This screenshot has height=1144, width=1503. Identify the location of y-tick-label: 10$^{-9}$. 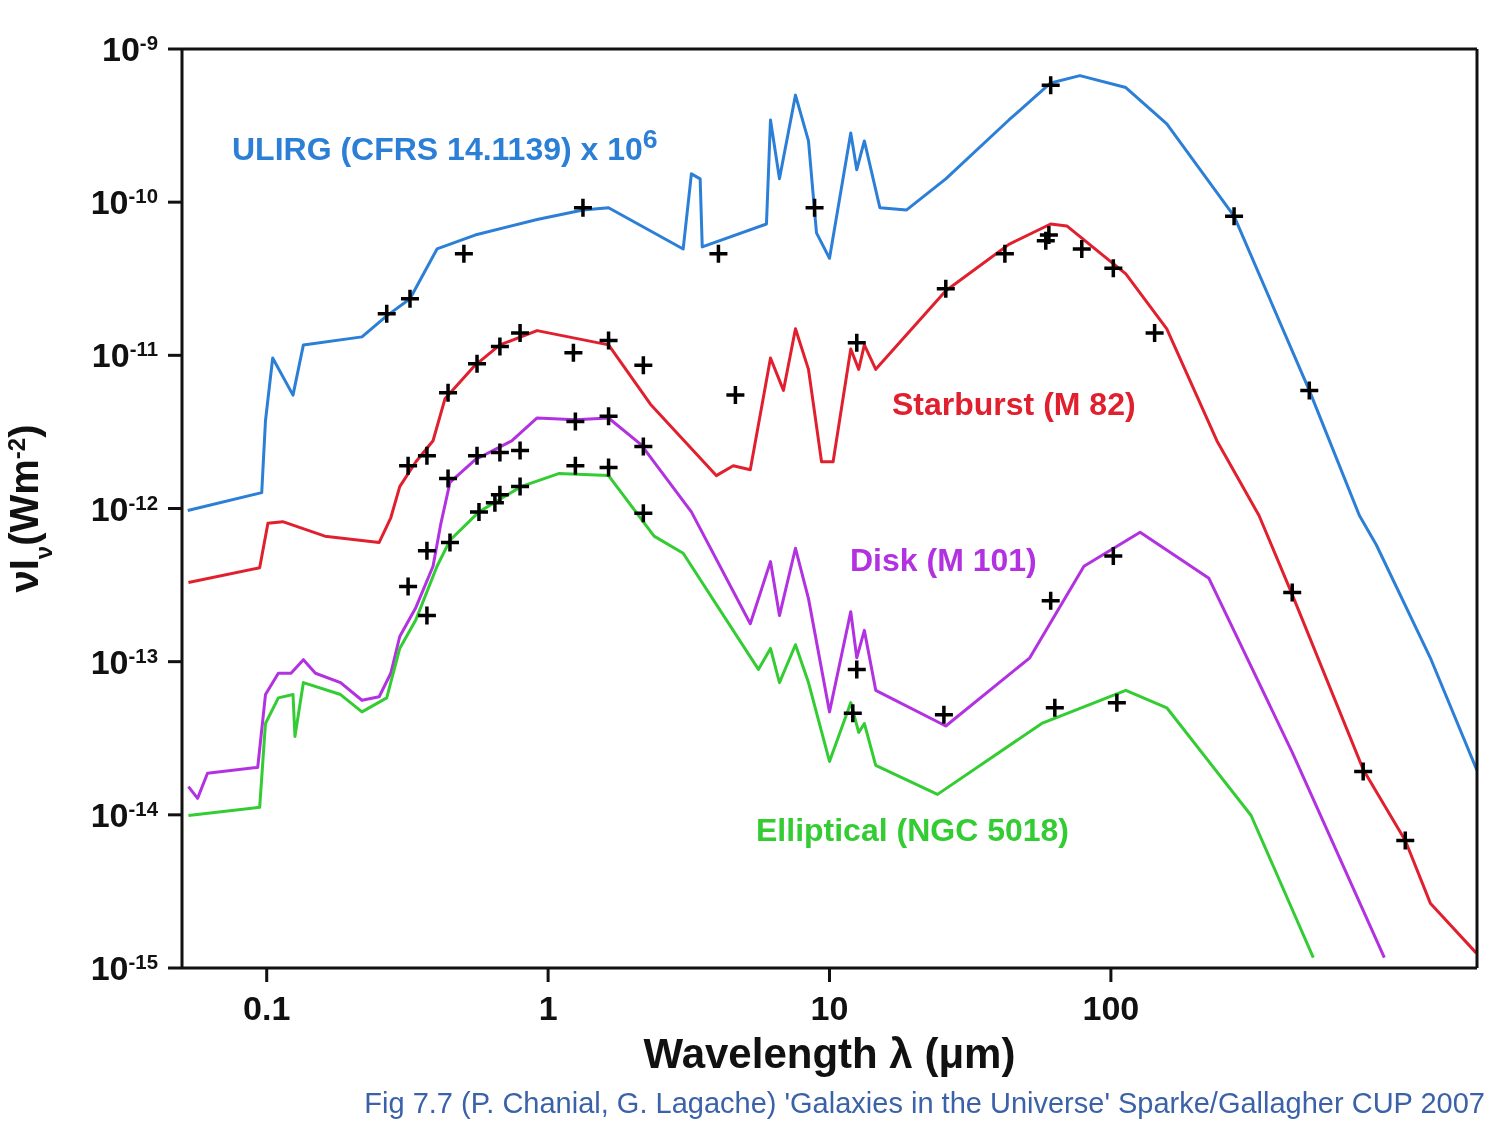
(130, 49).